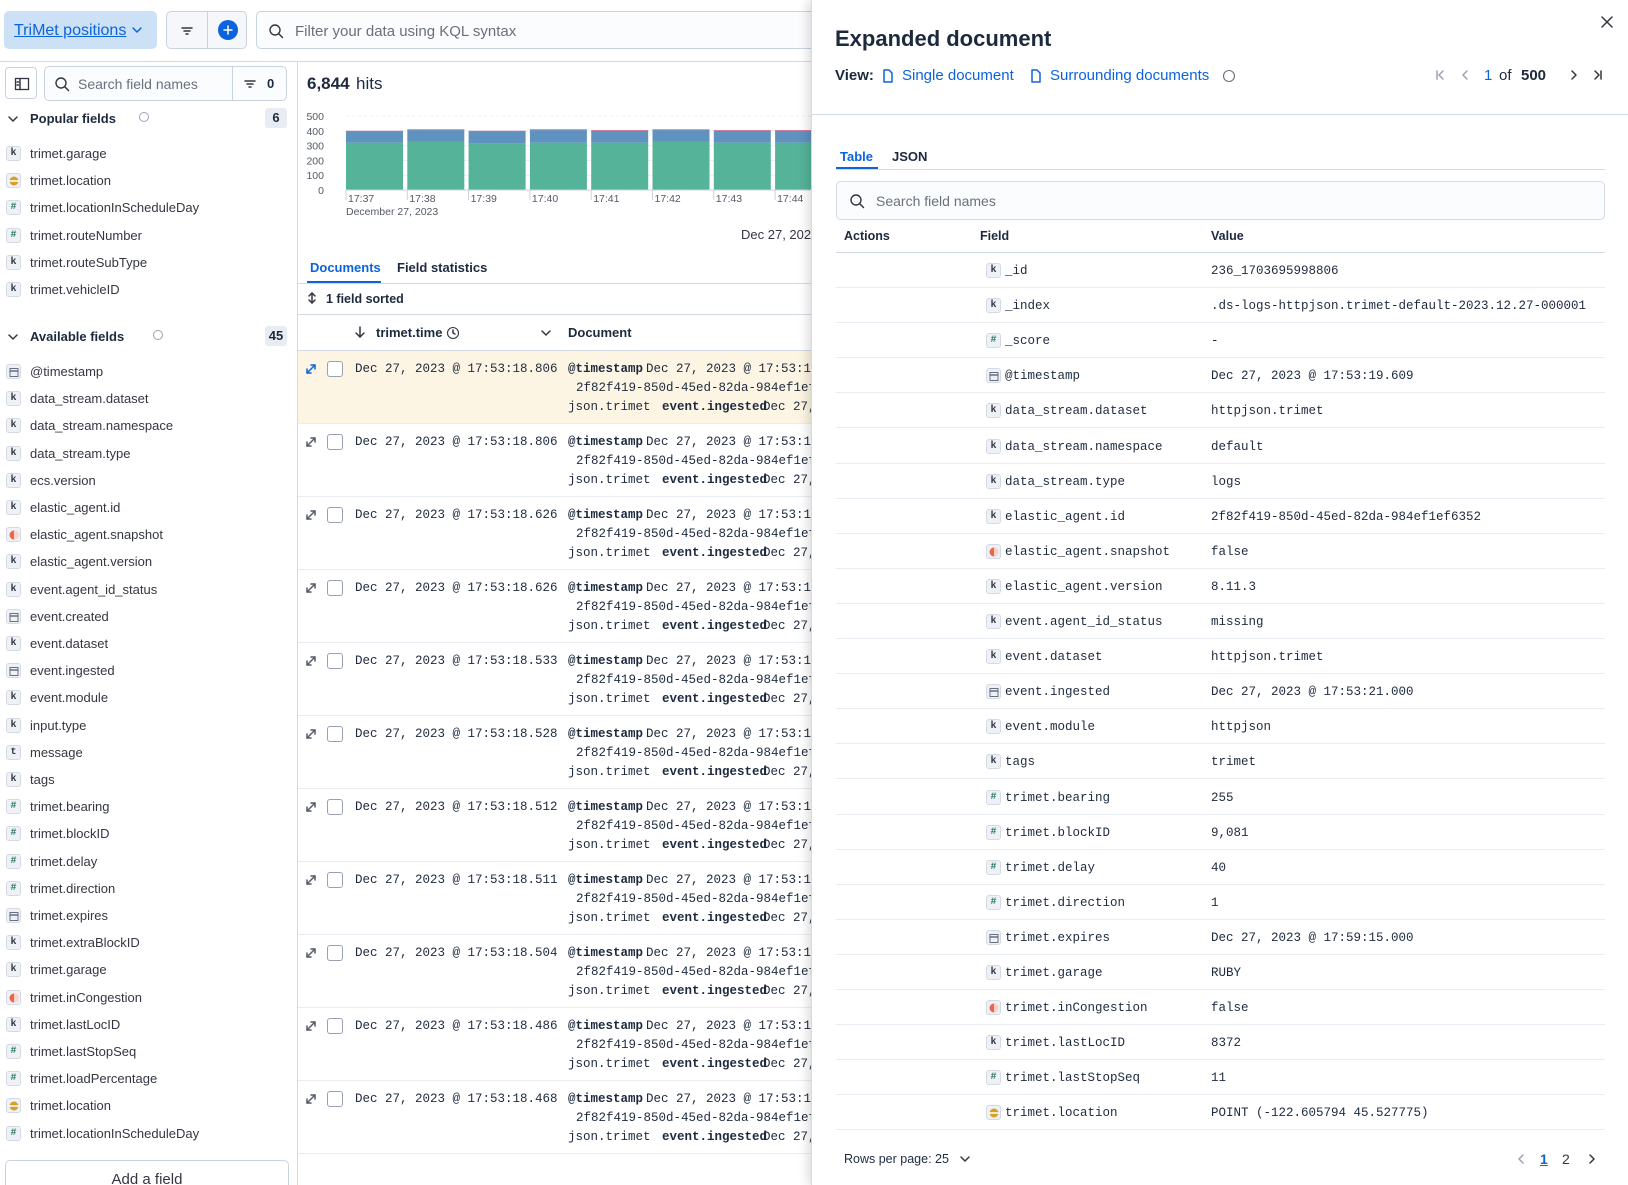 The image size is (1628, 1185). Describe the element at coordinates (1544, 1159) in the screenshot. I see `page-link: 1` at that location.